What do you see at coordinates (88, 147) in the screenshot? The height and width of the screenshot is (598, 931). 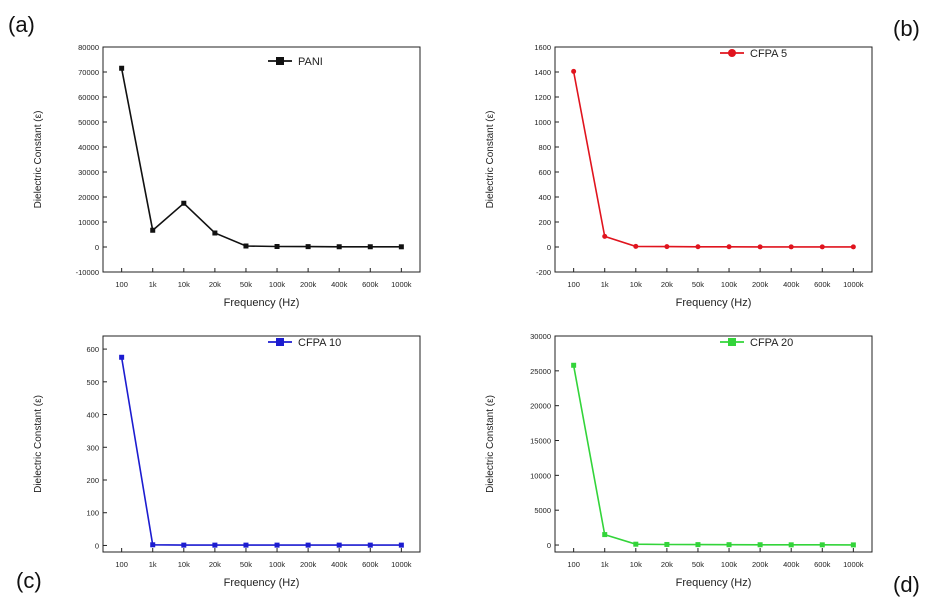 I see `y-tick-label: 40000` at bounding box center [88, 147].